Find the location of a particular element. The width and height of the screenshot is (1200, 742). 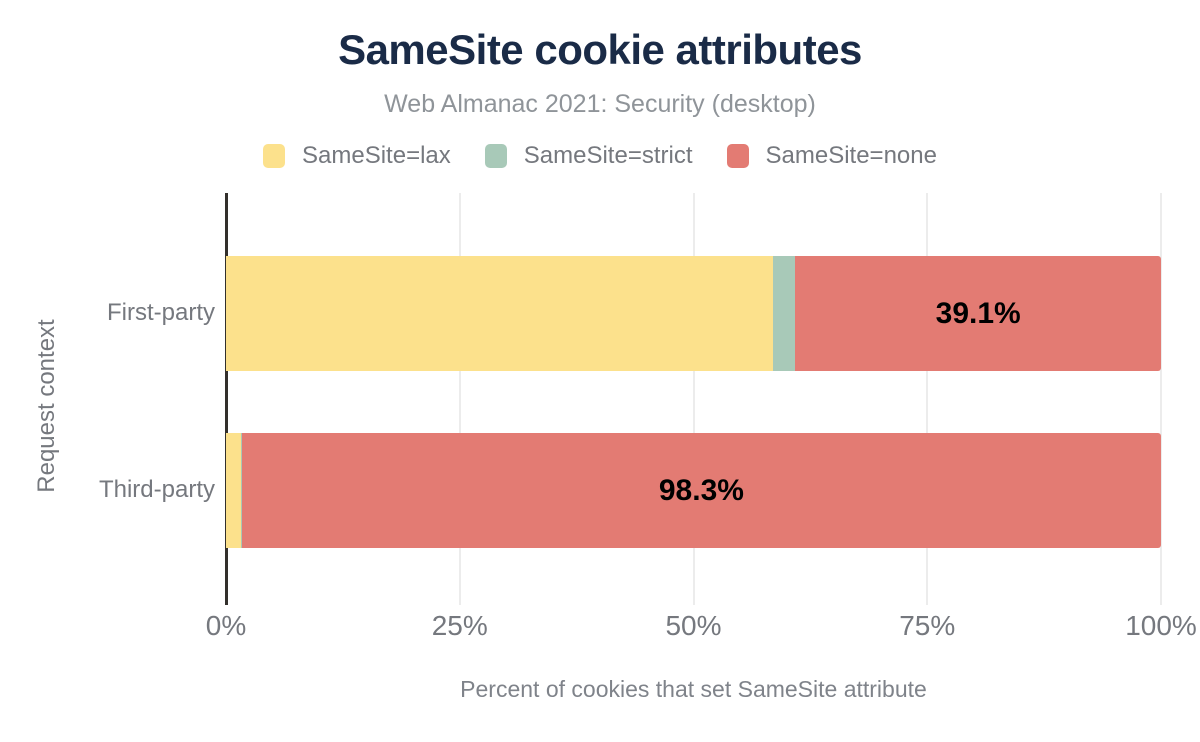

legend-label: SameSite=strict is located at coordinates (608, 155).